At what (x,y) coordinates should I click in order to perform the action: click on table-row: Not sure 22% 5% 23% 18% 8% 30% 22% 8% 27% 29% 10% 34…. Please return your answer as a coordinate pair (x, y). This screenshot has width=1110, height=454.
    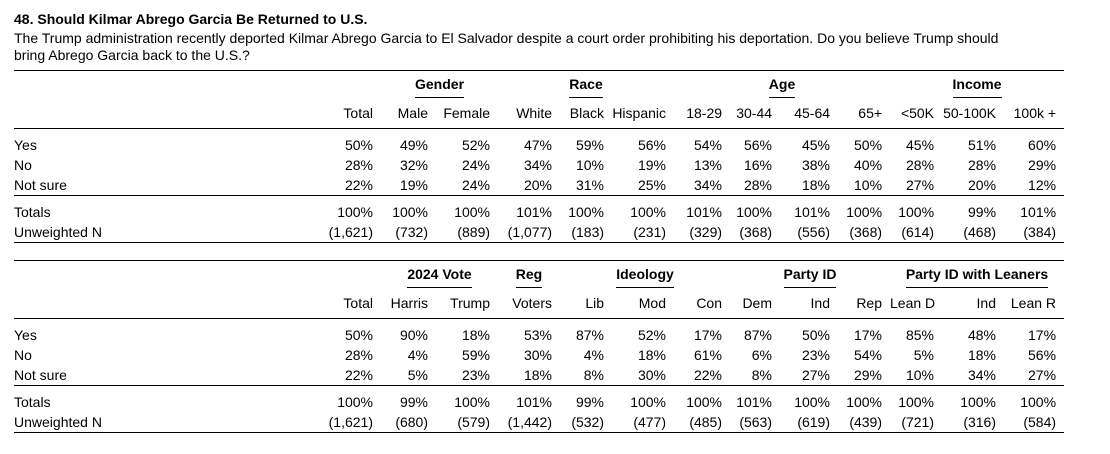
    Looking at the image, I should click on (539, 375).